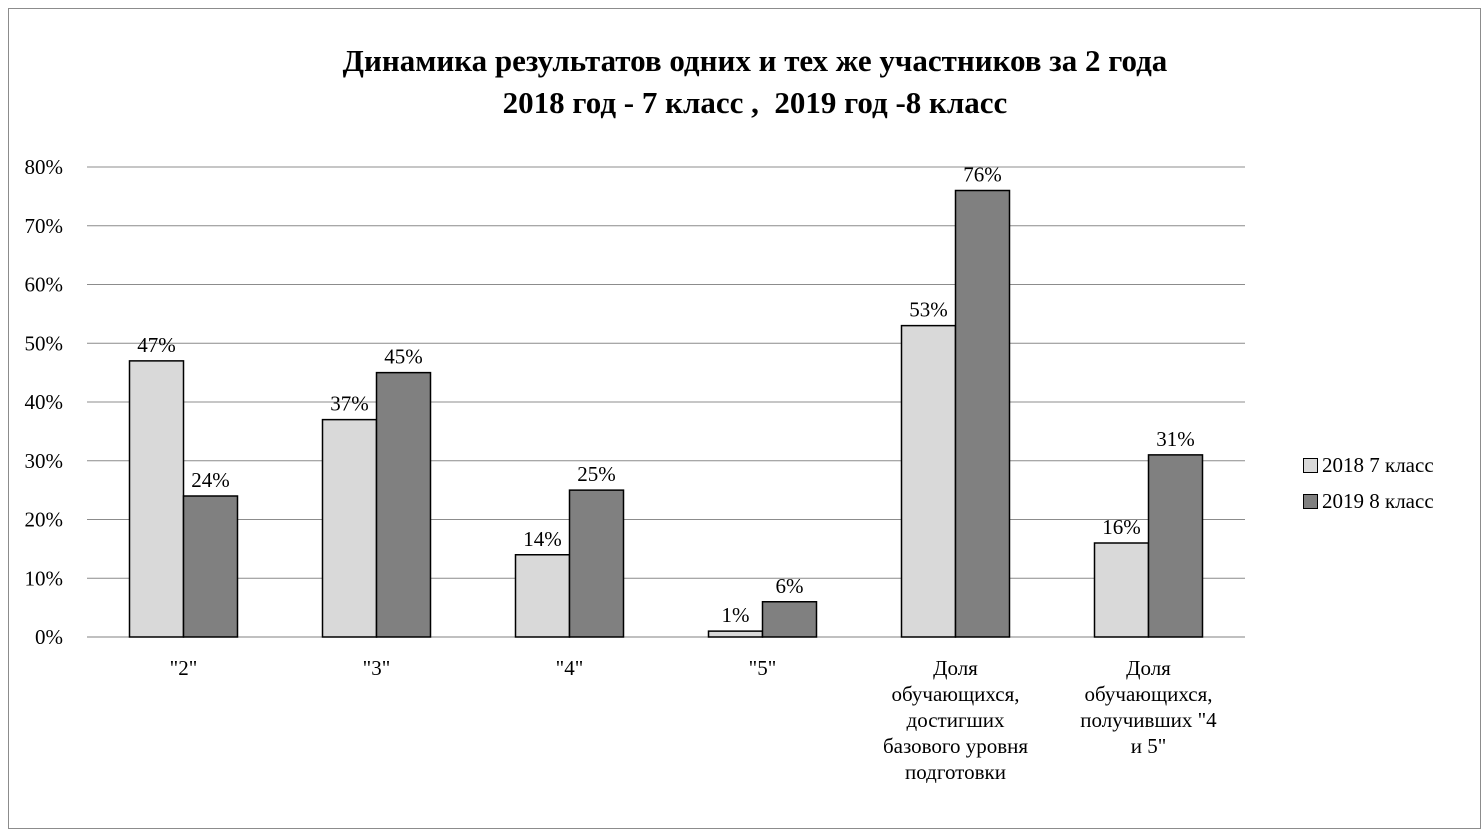 The width and height of the screenshot is (1483, 831). Describe the element at coordinates (44, 285) in the screenshot. I see `y-tick-label: 60%` at that location.